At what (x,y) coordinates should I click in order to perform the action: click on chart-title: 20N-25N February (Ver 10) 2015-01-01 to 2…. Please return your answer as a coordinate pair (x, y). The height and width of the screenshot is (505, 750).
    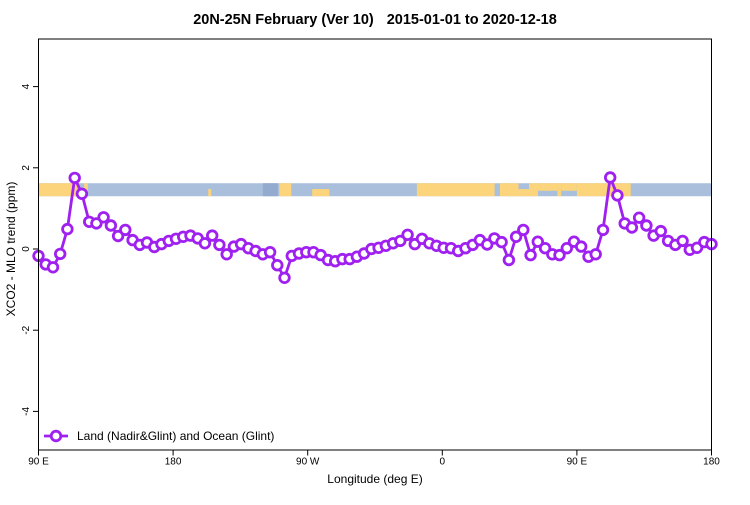
    Looking at the image, I should click on (375, 20).